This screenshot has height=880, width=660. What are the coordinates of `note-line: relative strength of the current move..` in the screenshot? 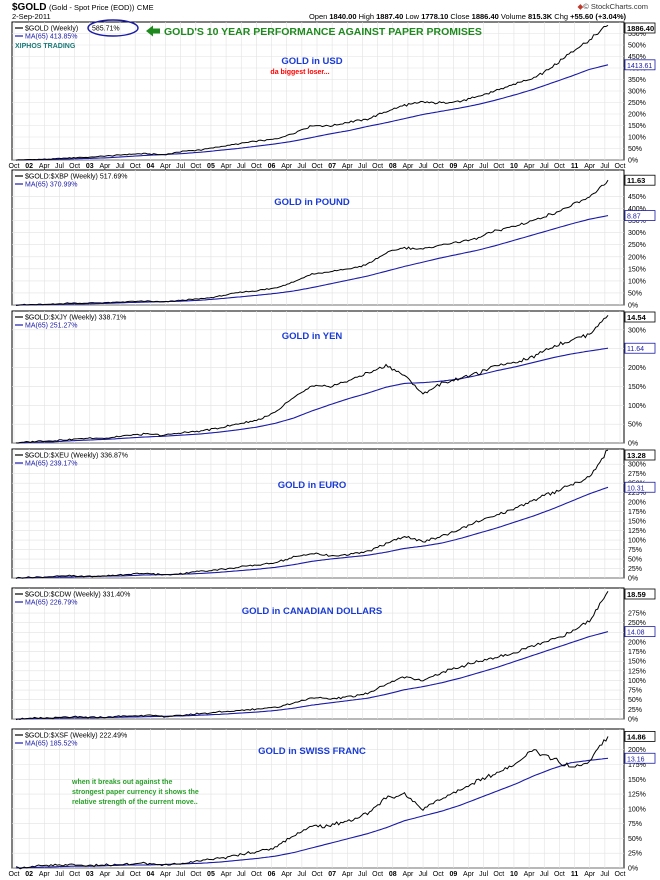 It's located at (135, 802).